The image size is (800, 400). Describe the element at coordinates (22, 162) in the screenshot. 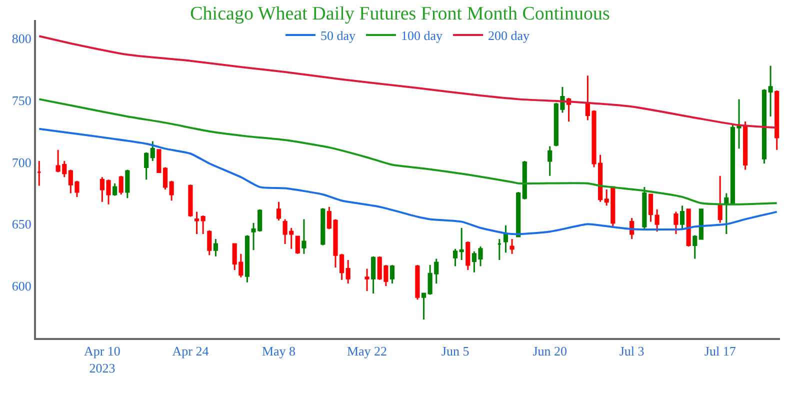

I see `y-tick-label: 700` at that location.